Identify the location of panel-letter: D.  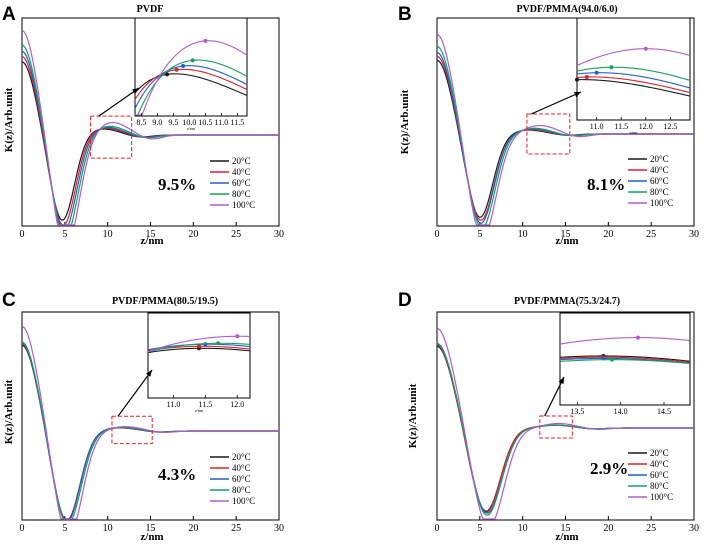
(405, 300).